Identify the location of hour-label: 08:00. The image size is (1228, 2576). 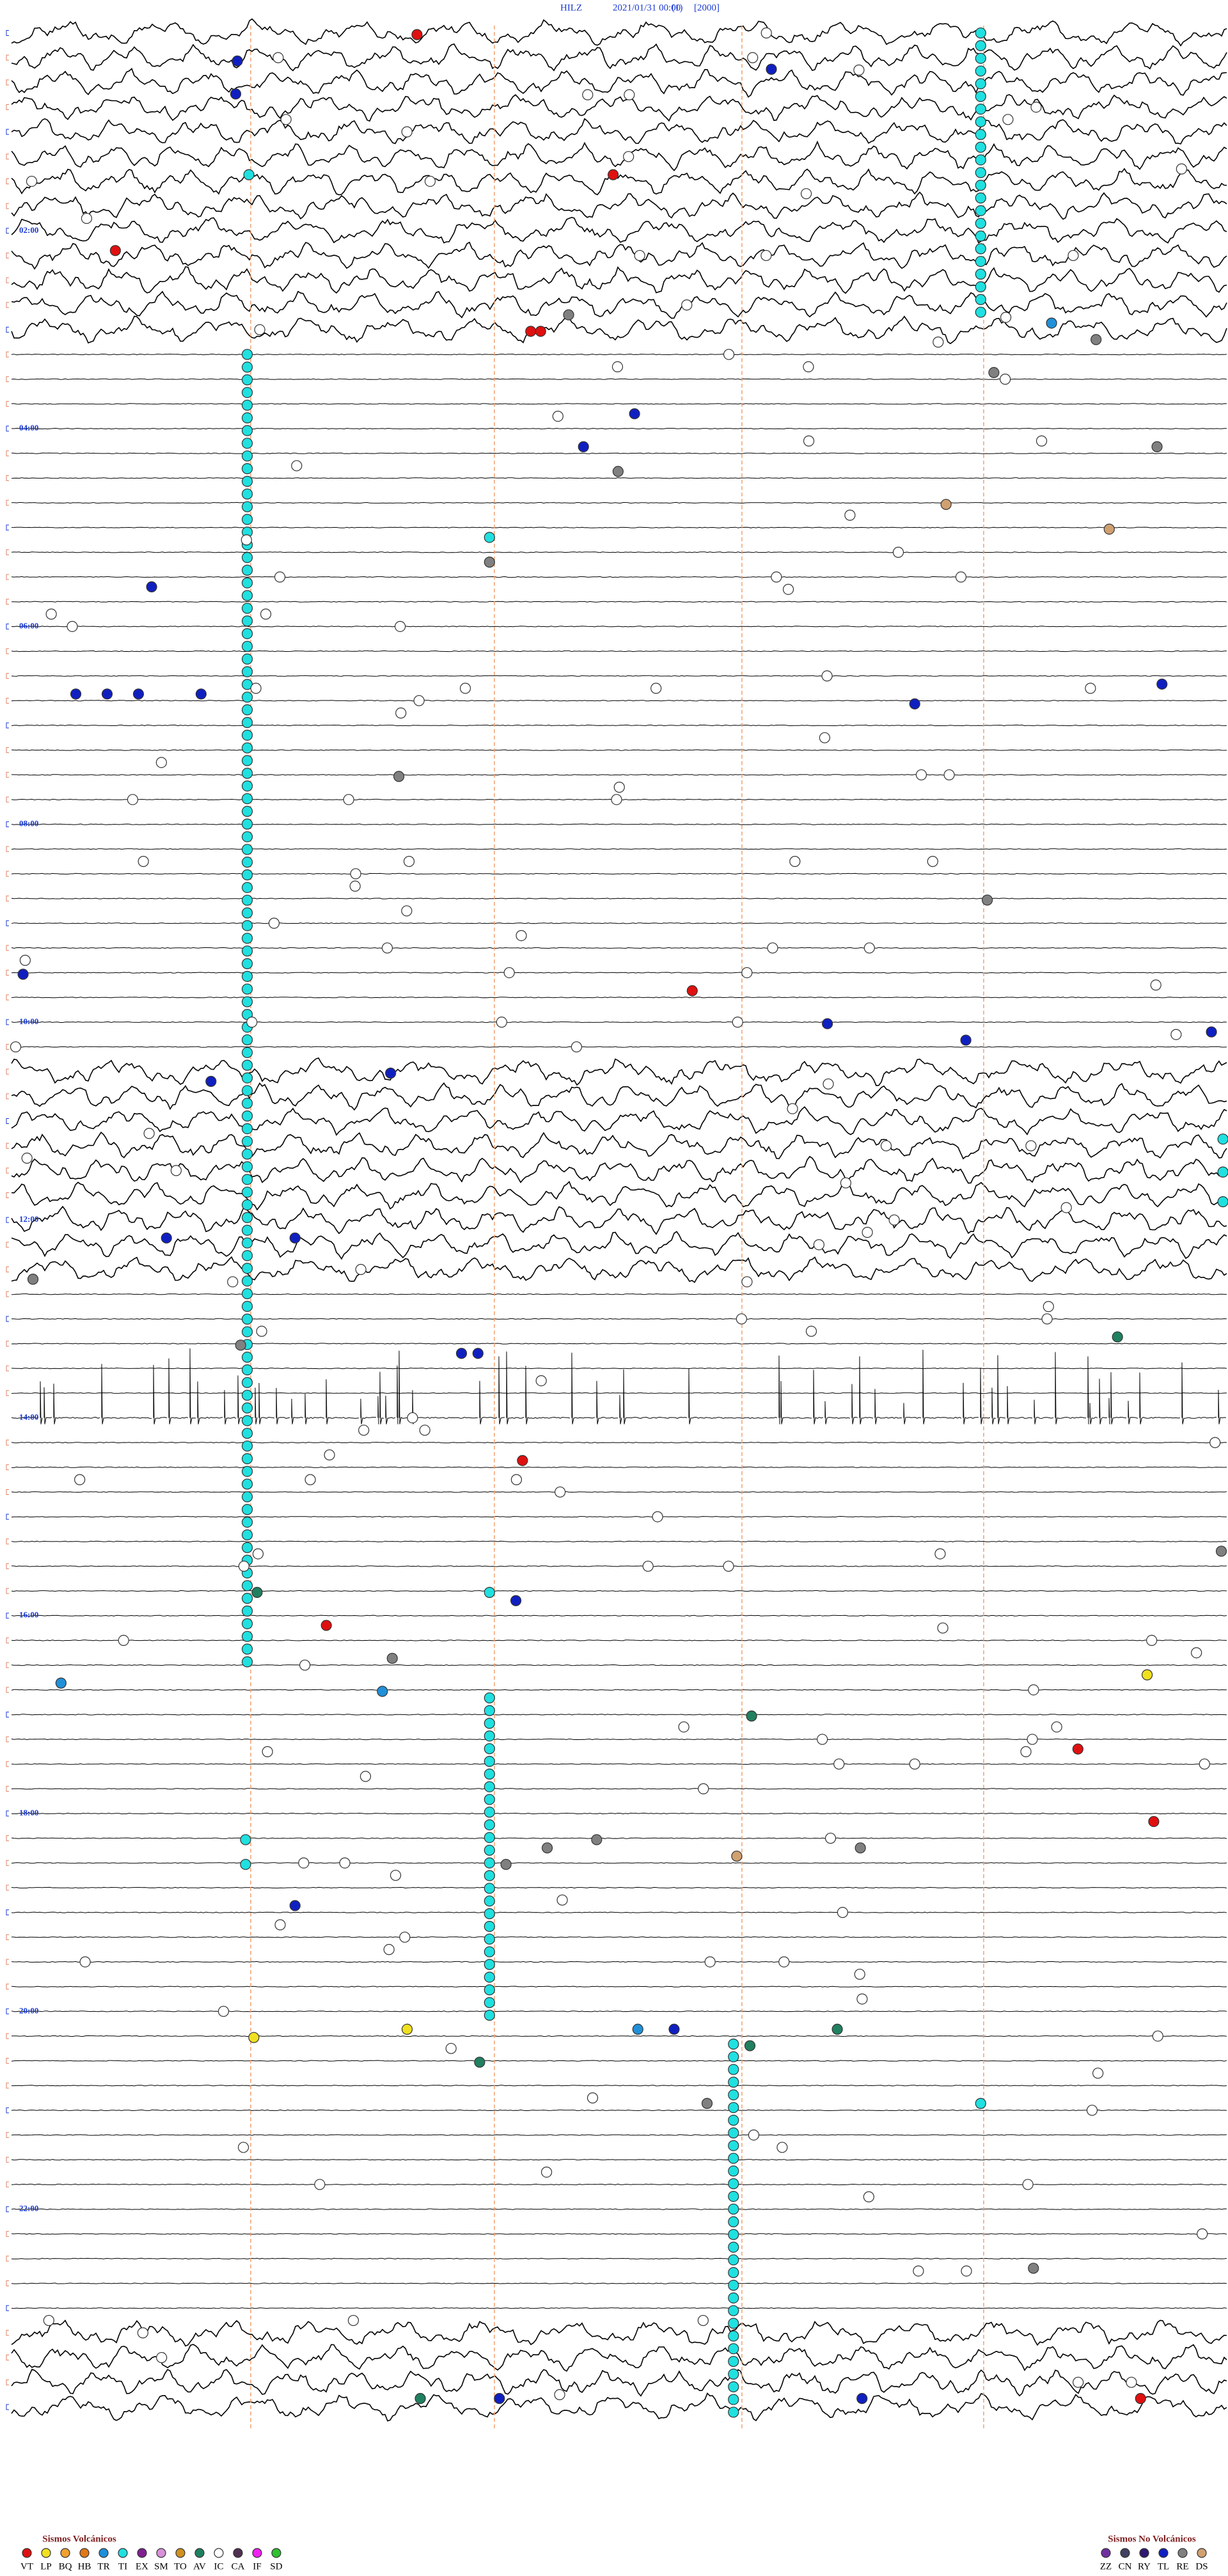
(28, 823).